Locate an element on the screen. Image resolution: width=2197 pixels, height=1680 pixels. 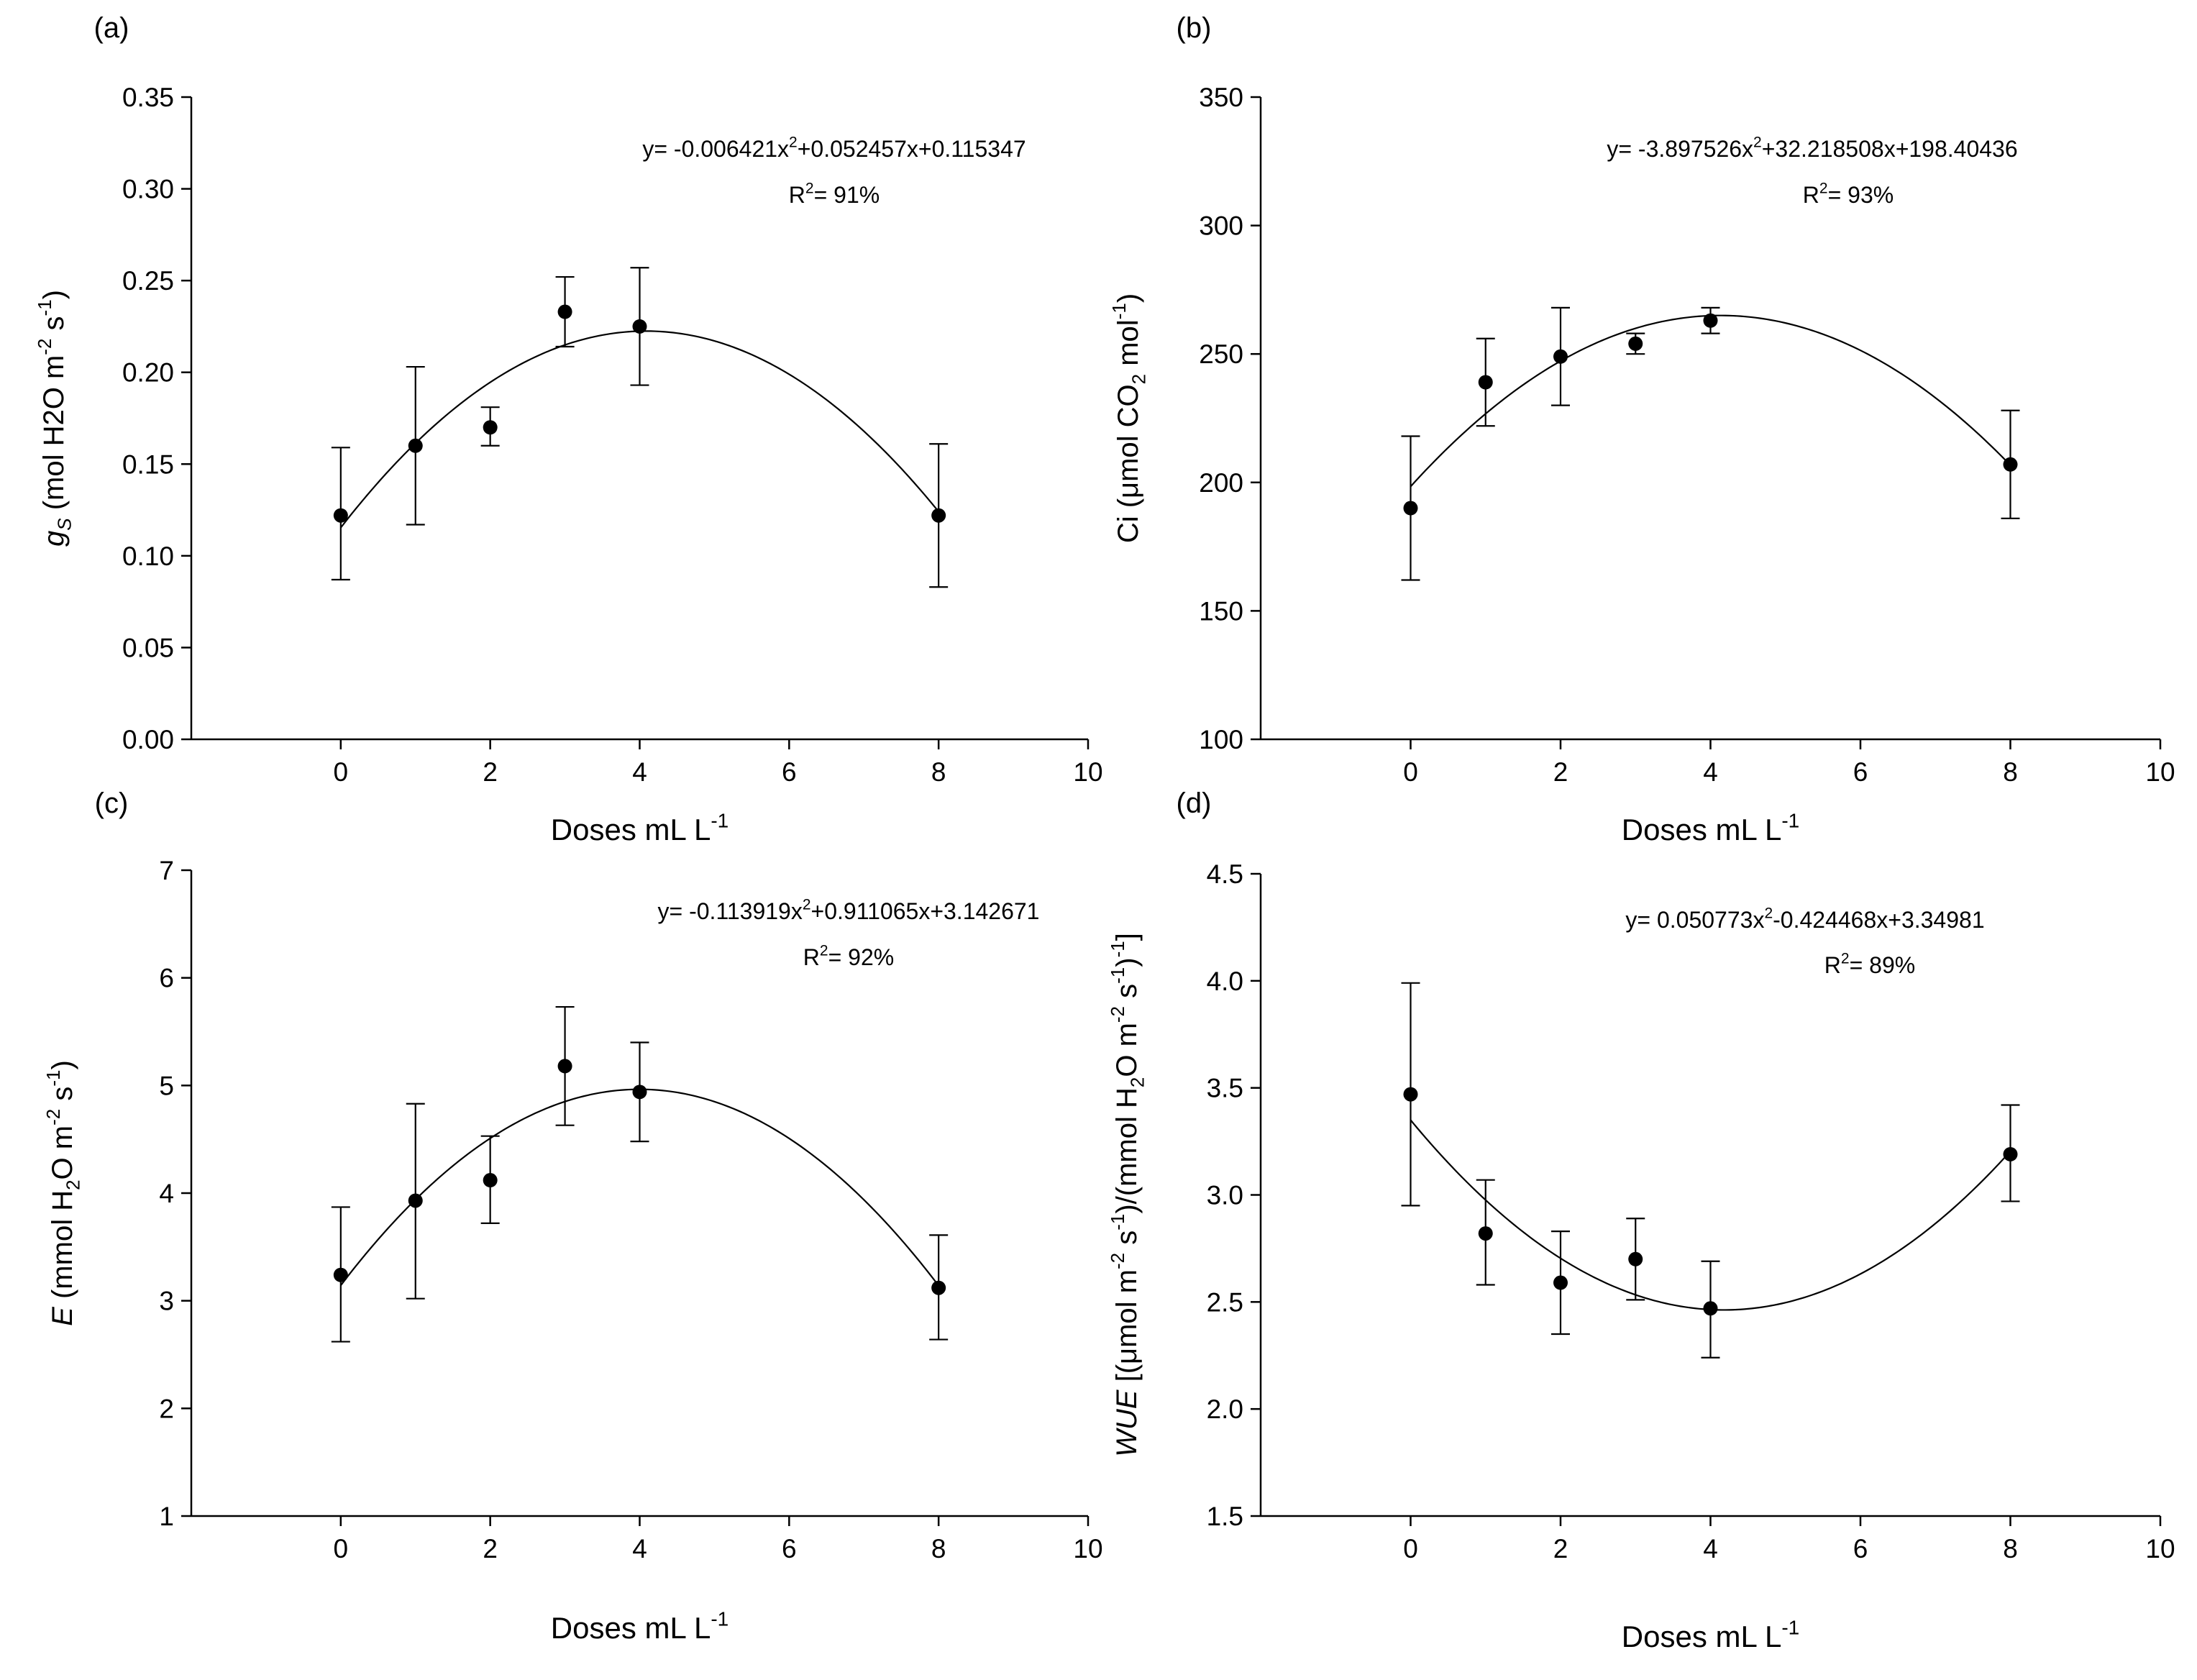
y-axis-label-part: ] is located at coordinates (1127, 937).